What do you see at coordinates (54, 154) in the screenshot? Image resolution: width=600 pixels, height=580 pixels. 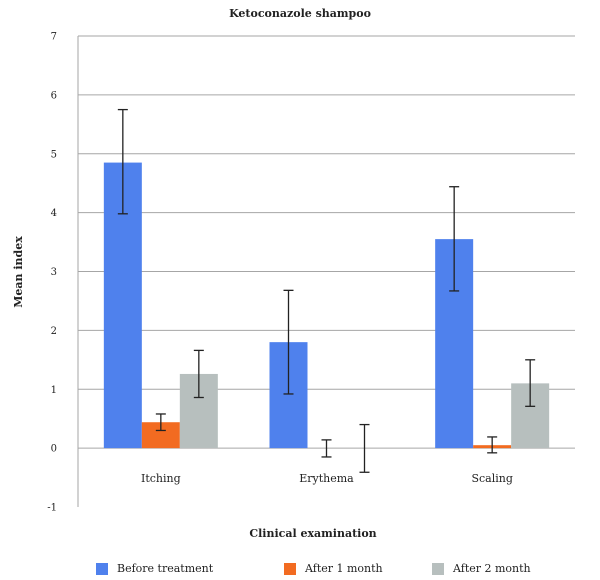 I see `y-tick-label: 5` at bounding box center [54, 154].